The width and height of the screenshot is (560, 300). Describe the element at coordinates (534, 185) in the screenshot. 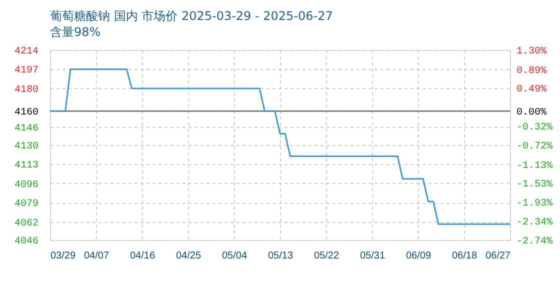

I see `y2-tick-label: -1.53%` at that location.